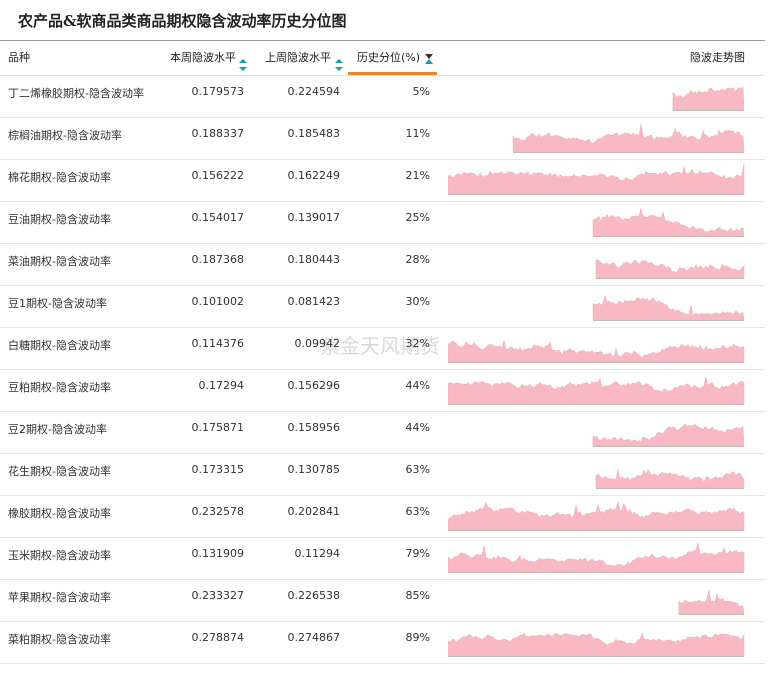 This screenshot has width=773, height=700. Describe the element at coordinates (218, 427) in the screenshot. I see `cell-value: 0.175871` at that location.